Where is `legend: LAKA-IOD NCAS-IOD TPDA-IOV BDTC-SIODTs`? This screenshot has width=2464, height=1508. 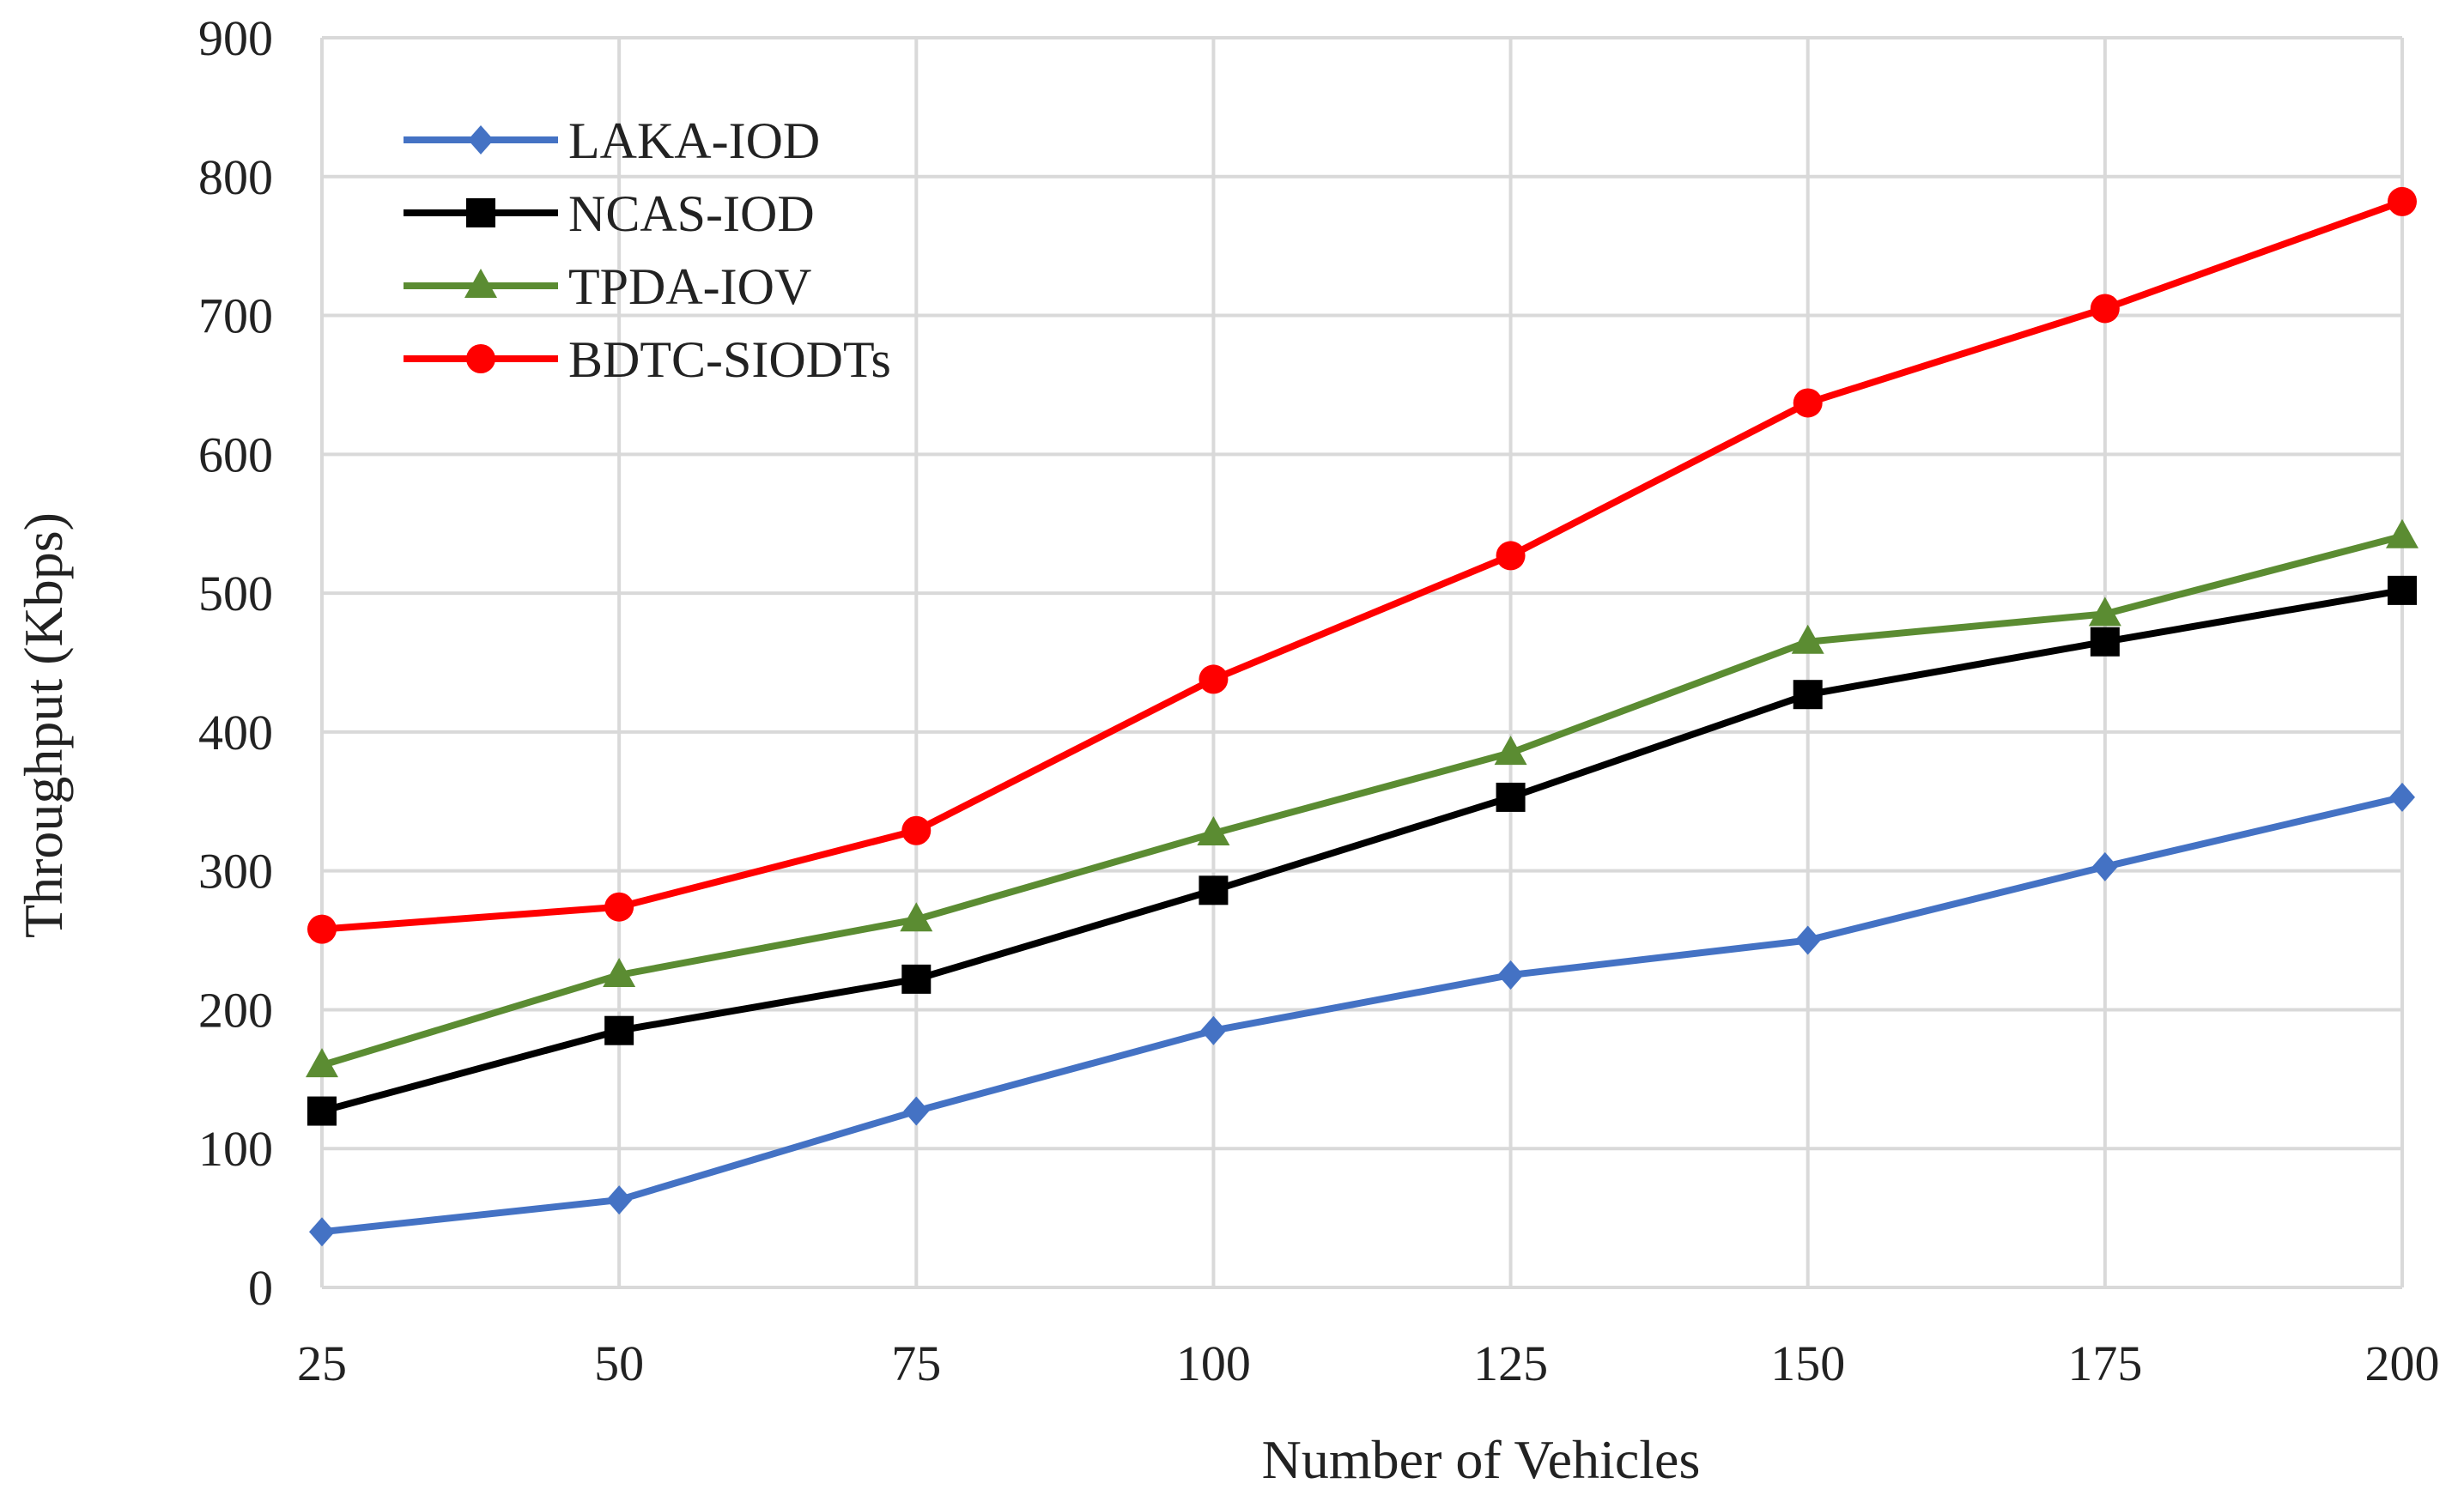
legend: LAKA-IOD NCAS-IOD TPDA-IOV BDTC-SIODTs is located at coordinates (647, 250).